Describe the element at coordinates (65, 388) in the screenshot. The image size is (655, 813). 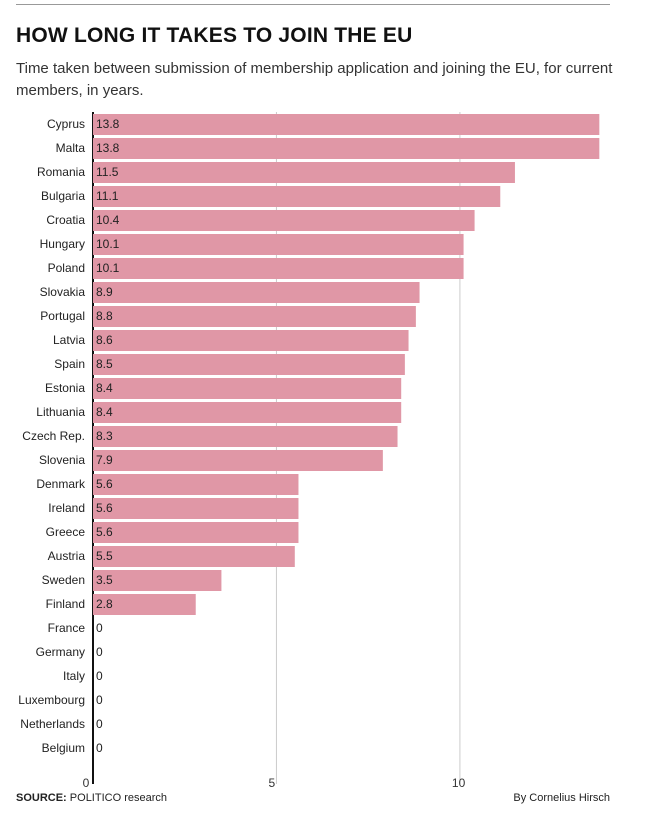
I see `category-label: Estonia` at that location.